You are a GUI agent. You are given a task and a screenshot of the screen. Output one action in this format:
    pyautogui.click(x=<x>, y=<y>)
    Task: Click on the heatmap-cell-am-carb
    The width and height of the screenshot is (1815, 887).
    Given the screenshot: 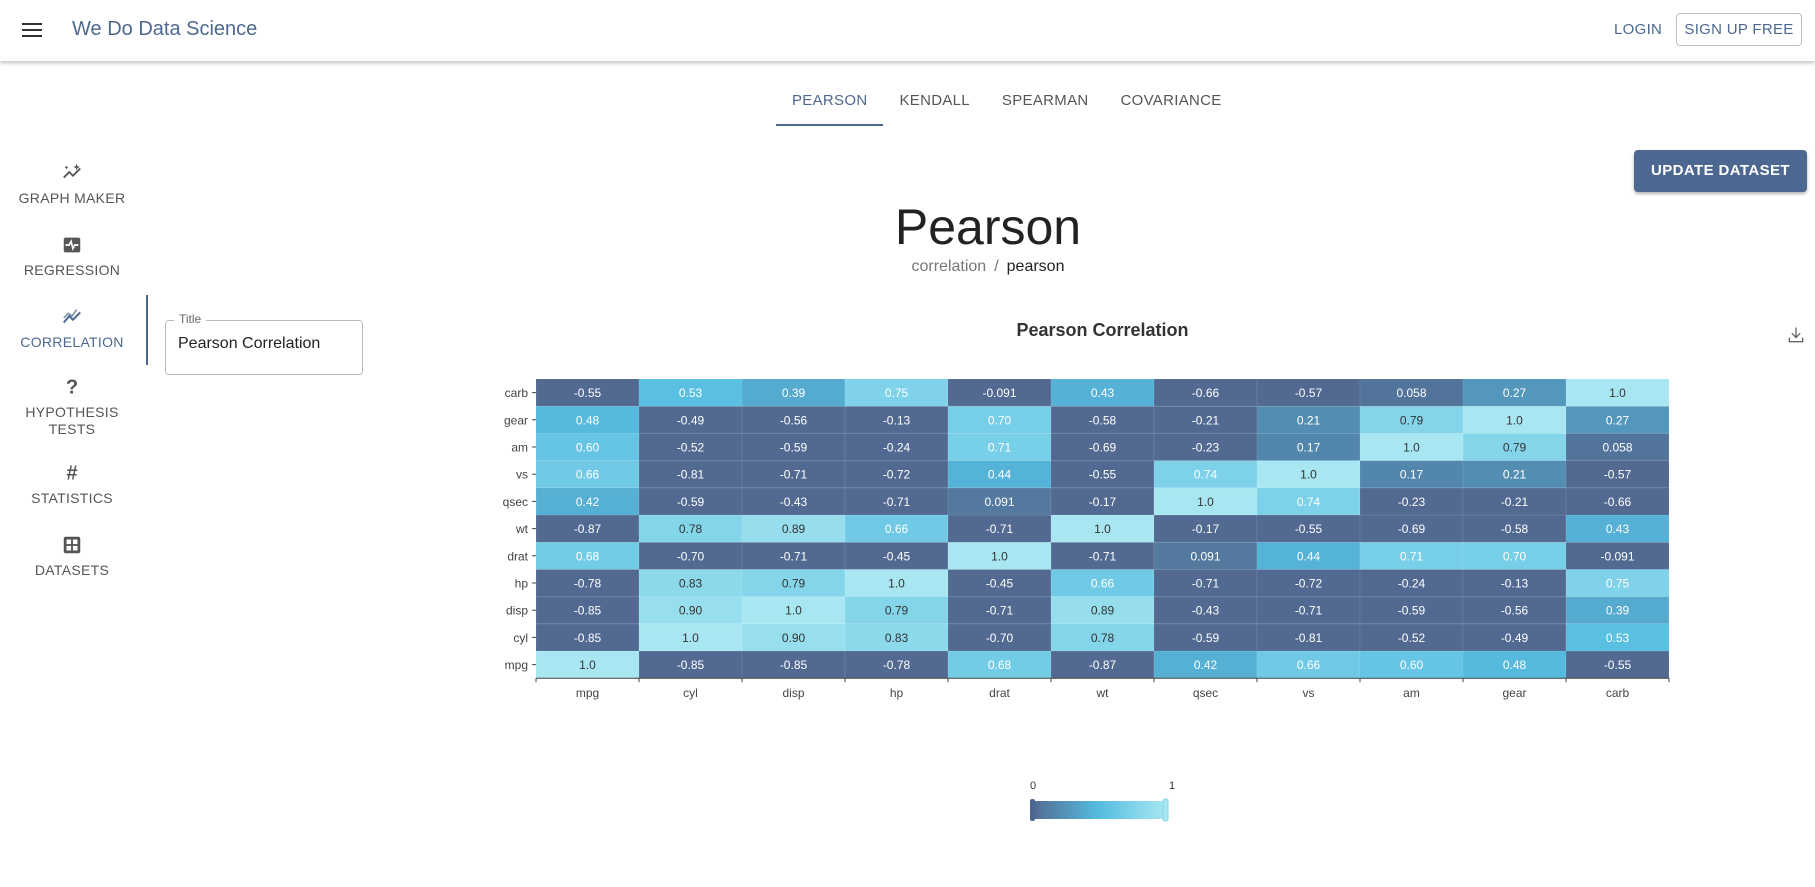 What is the action you would take?
    pyautogui.click(x=1617, y=447)
    